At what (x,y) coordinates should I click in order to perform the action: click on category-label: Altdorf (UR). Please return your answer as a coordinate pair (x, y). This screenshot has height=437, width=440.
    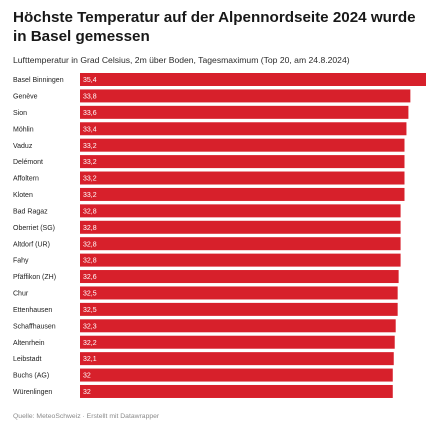
    Looking at the image, I should click on (31, 244).